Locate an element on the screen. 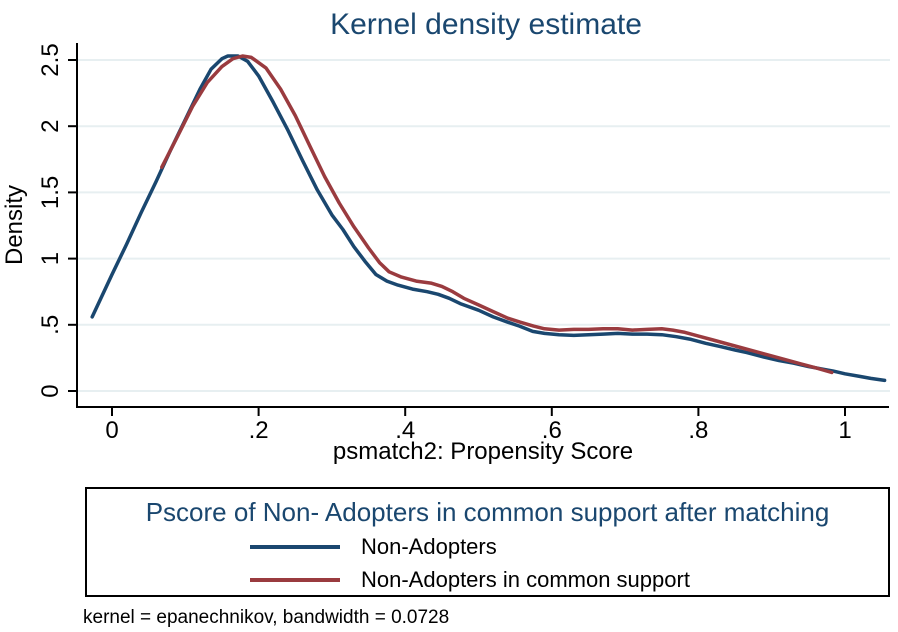 The height and width of the screenshot is (632, 898). y-tick-label: 2 is located at coordinates (50, 126).